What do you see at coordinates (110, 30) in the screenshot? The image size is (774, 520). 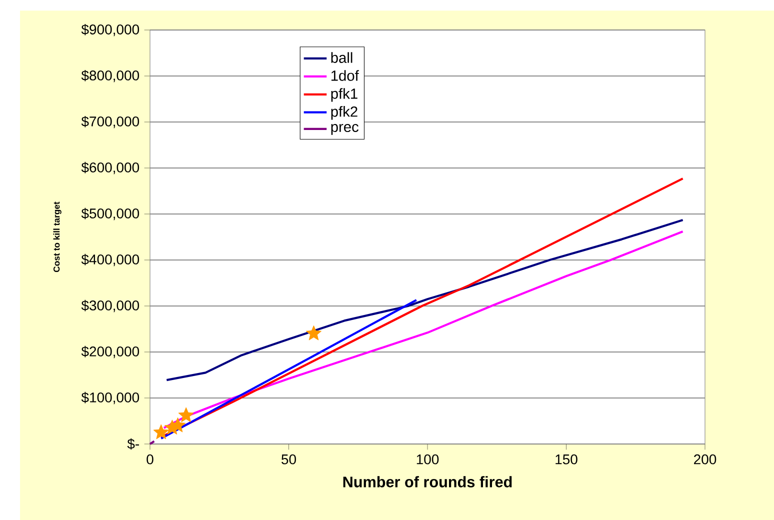 I see `y-tick-label: $900,000` at bounding box center [110, 30].